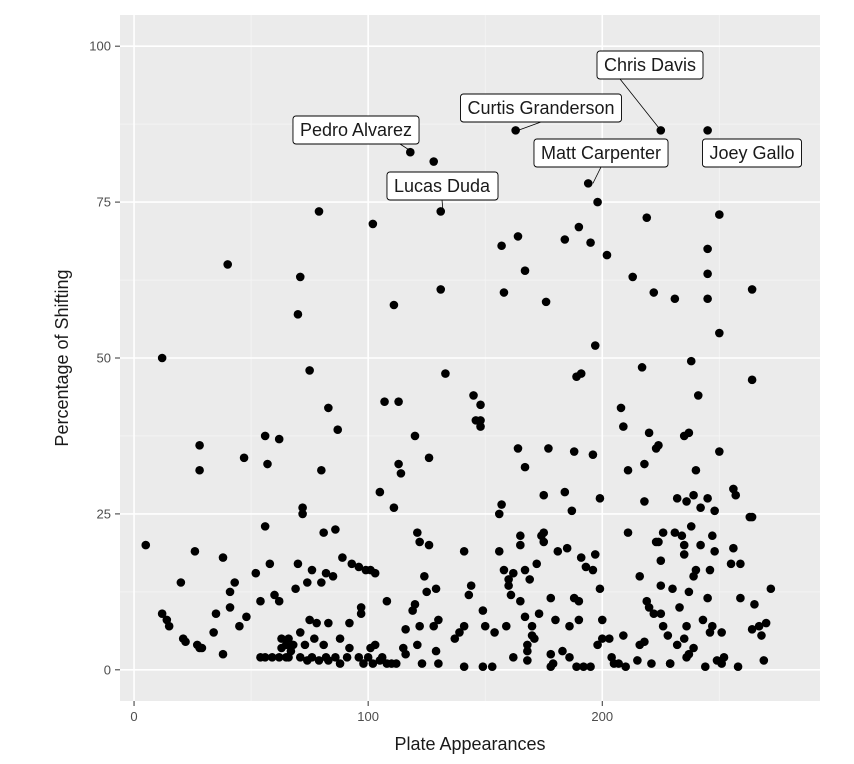 The width and height of the screenshot is (854, 764). What do you see at coordinates (62, 357) in the screenshot?
I see `y-axis-title: Percentage of Shifting` at bounding box center [62, 357].